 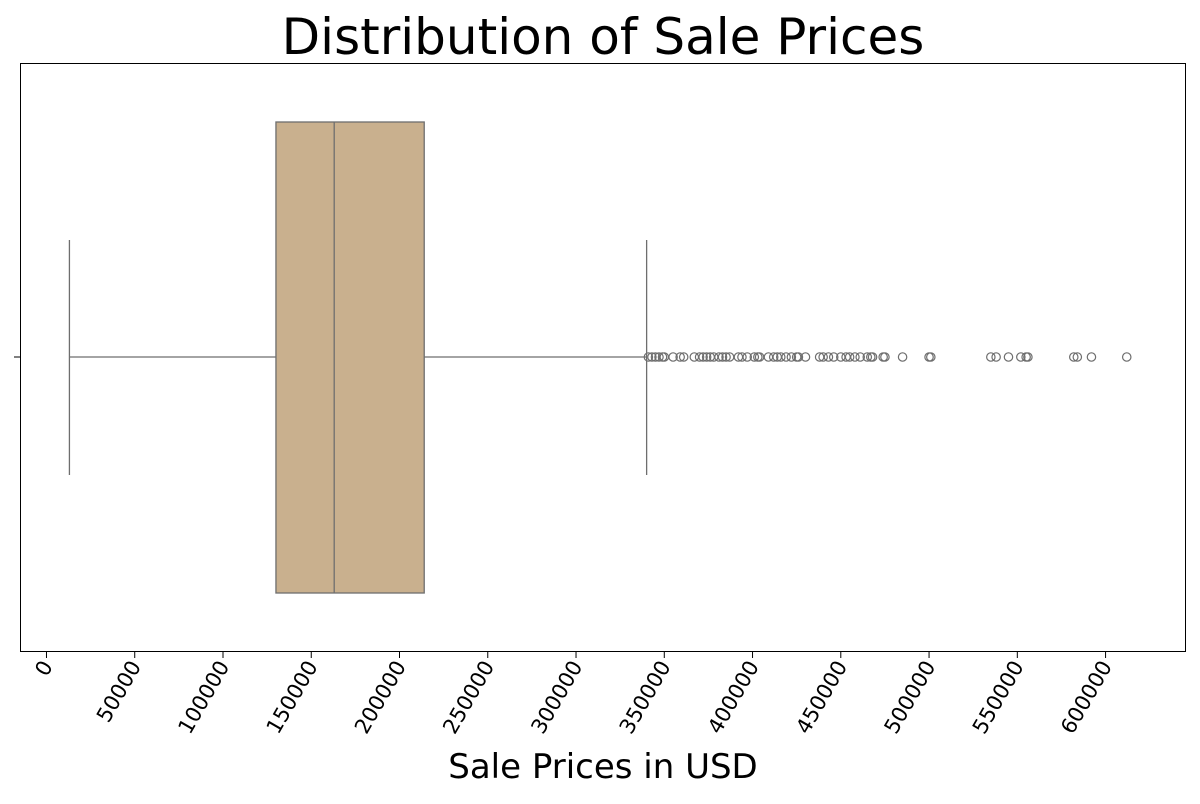 What do you see at coordinates (603, 767) in the screenshot?
I see `x-axis-label: Sale Prices in USD` at bounding box center [603, 767].